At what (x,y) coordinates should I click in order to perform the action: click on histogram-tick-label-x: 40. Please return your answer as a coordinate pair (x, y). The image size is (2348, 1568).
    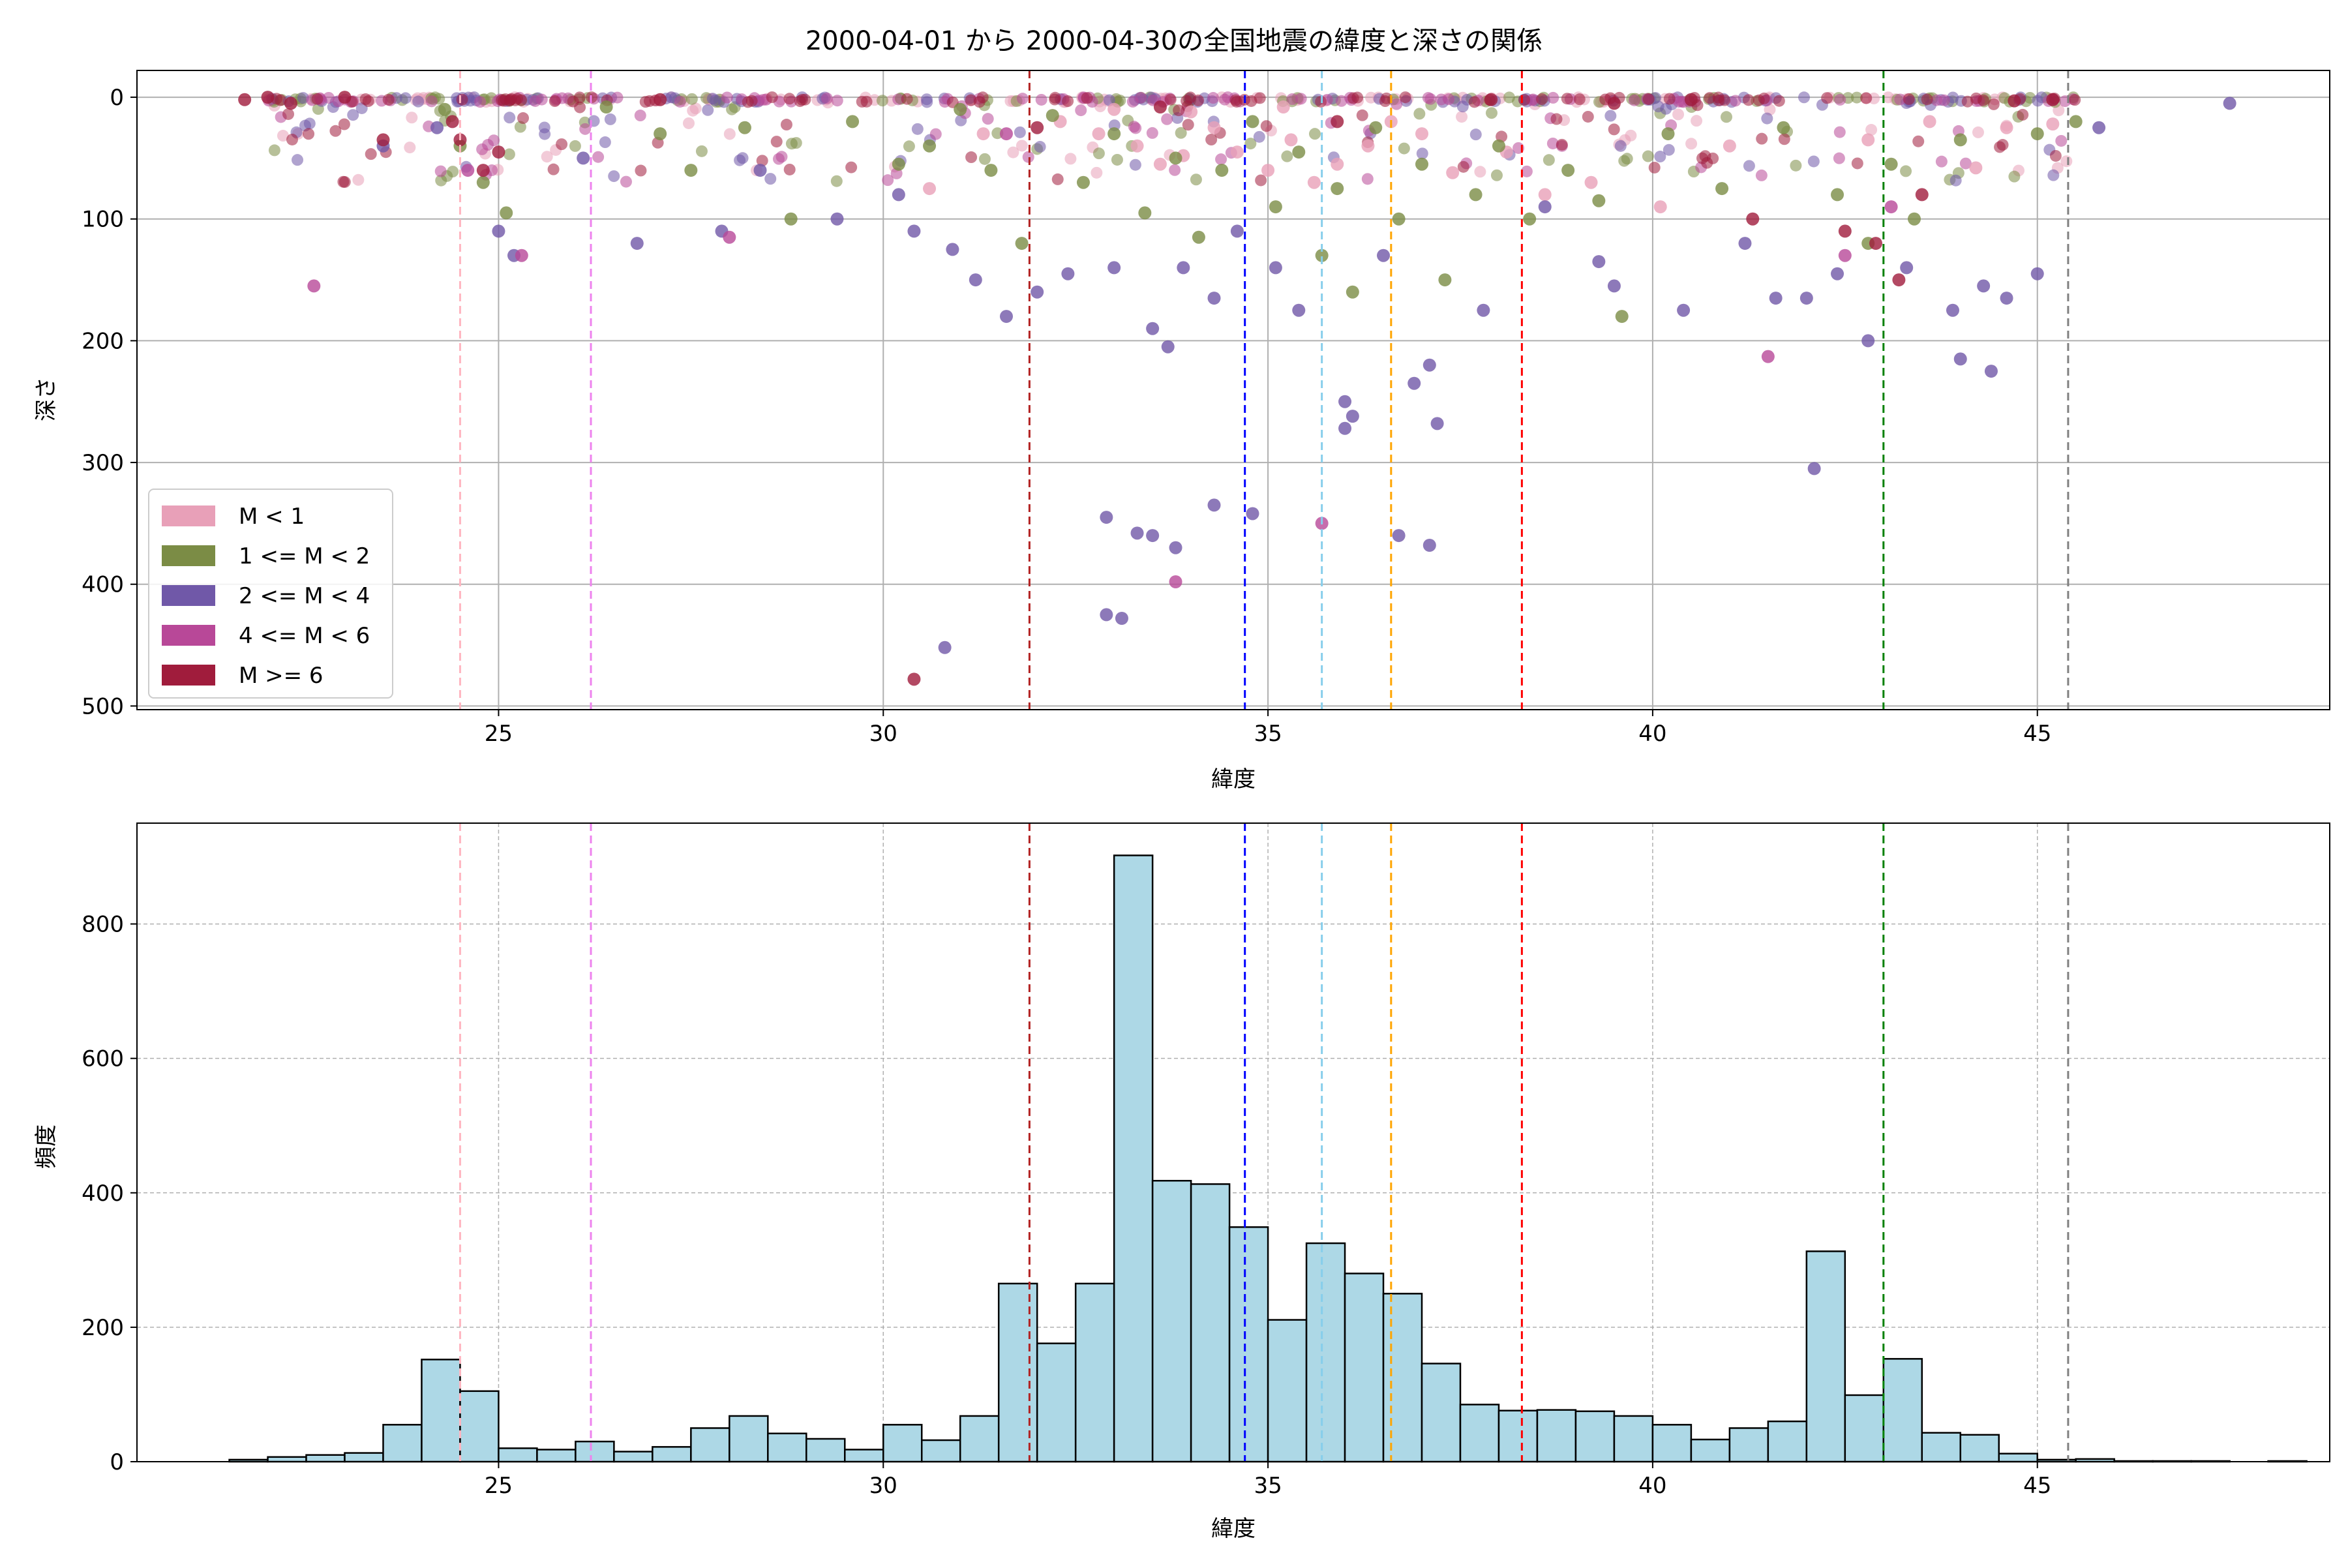
    Looking at the image, I should click on (1652, 1486).